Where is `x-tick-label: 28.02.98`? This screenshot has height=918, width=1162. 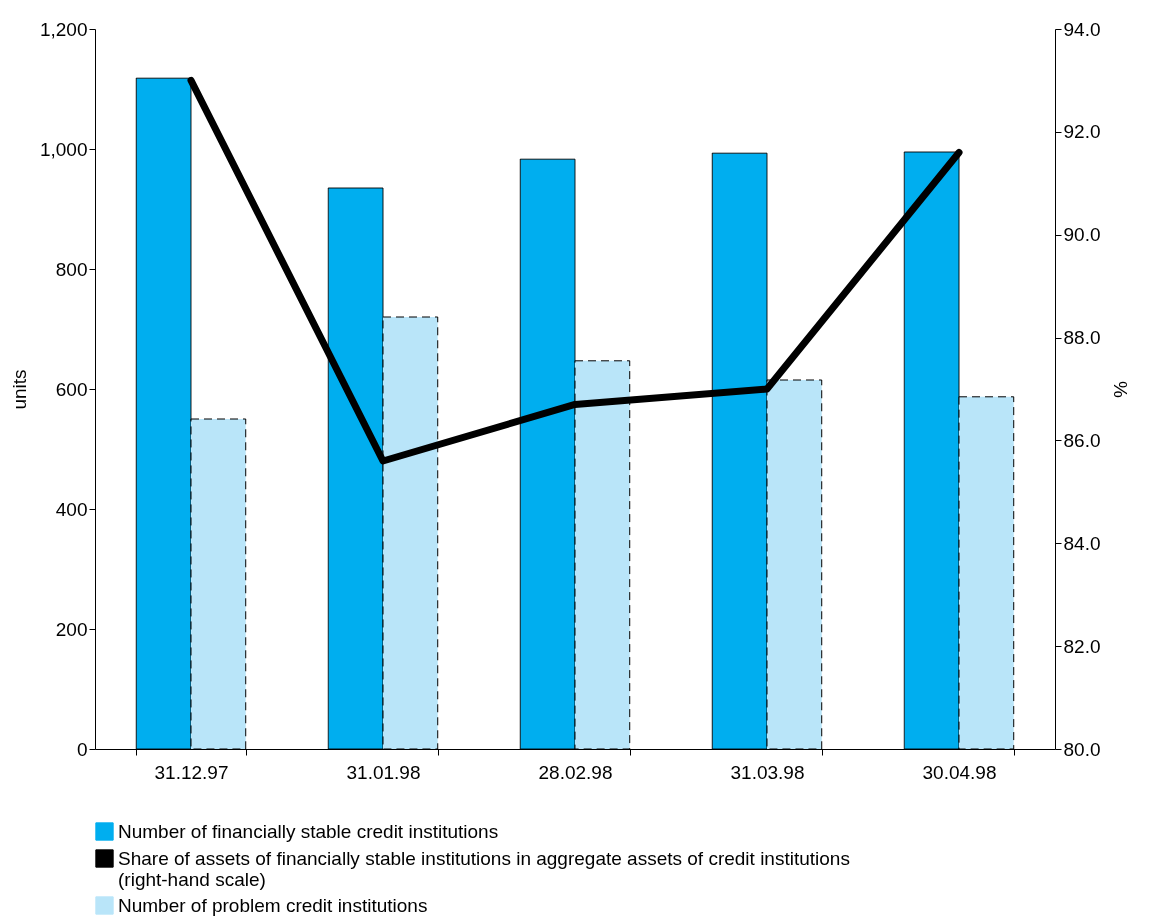 x-tick-label: 28.02.98 is located at coordinates (575, 772).